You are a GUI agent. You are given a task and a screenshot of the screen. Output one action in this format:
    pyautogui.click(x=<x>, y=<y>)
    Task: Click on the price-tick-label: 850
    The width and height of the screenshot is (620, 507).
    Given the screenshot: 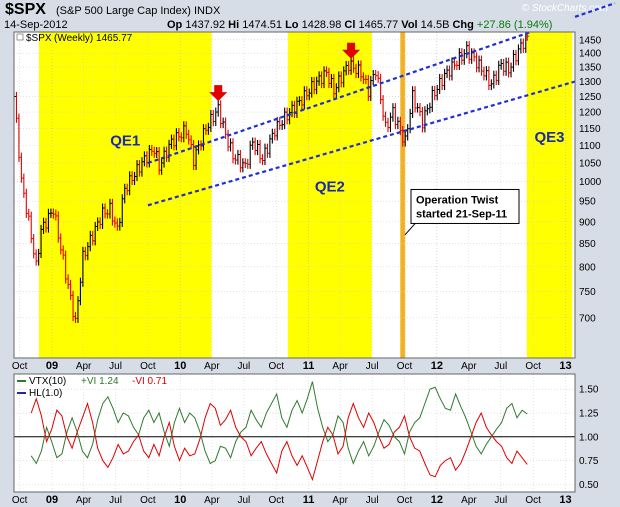 What is the action you would take?
    pyautogui.click(x=587, y=244)
    